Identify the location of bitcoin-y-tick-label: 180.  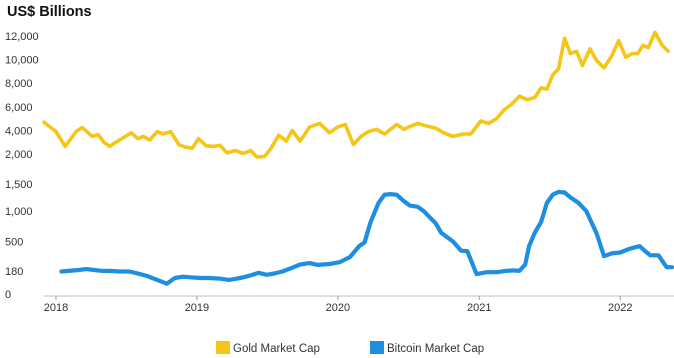
(14, 272).